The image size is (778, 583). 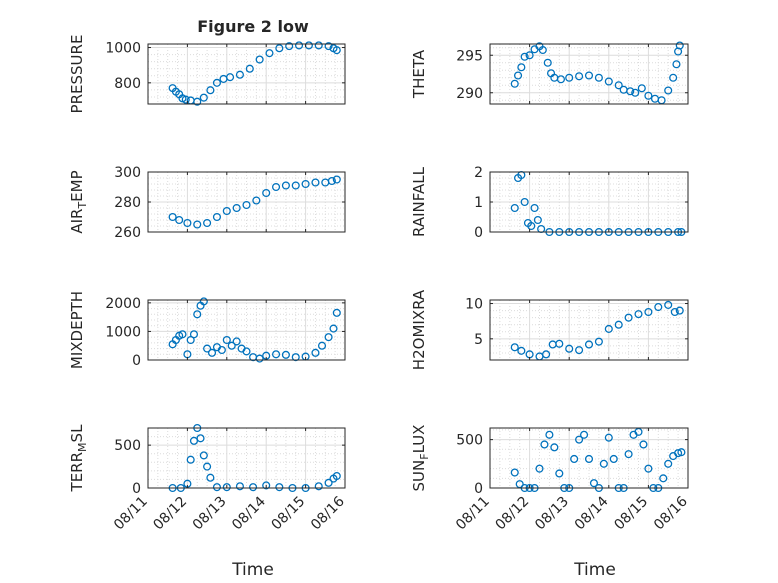 I want to click on y-axis-label: TERRMSL, so click(x=78, y=458).